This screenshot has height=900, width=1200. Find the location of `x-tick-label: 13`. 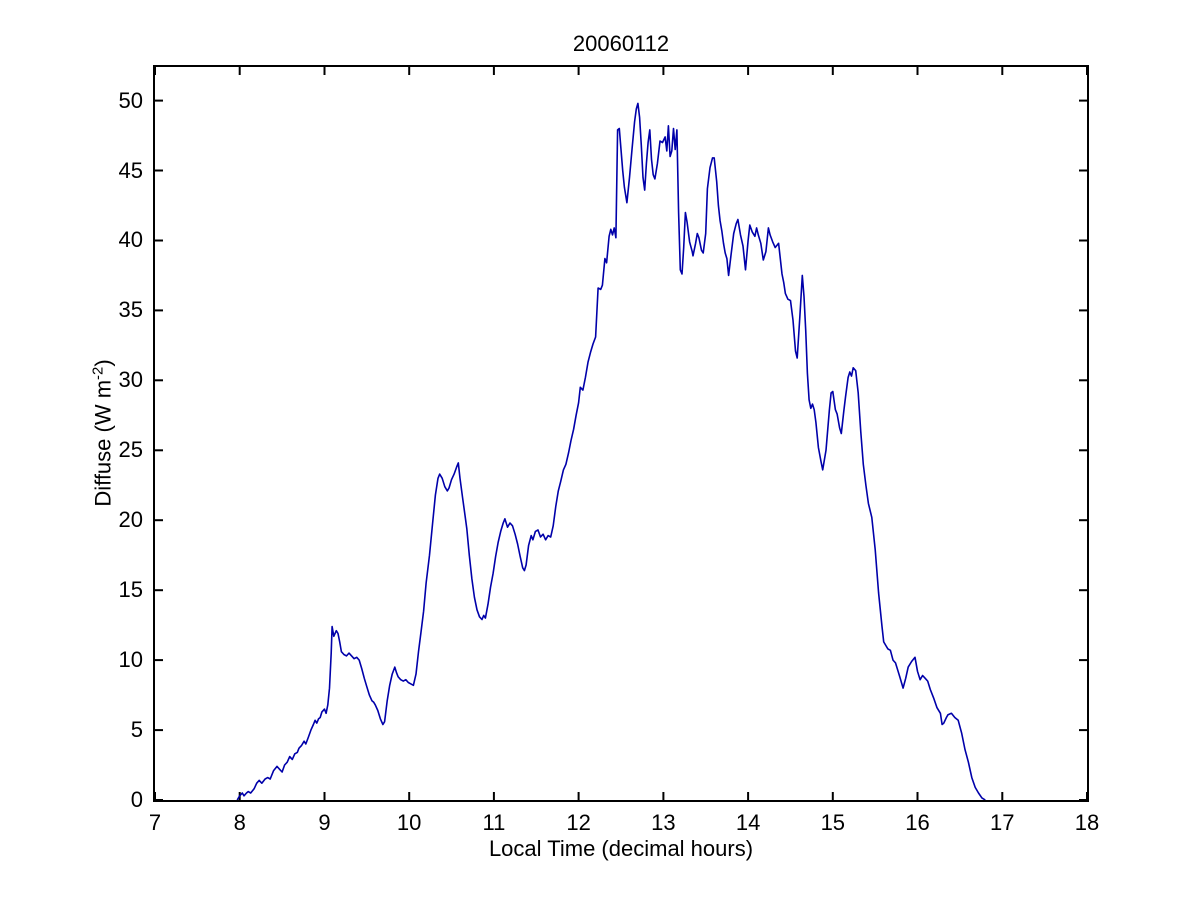

x-tick-label: 13 is located at coordinates (663, 822).